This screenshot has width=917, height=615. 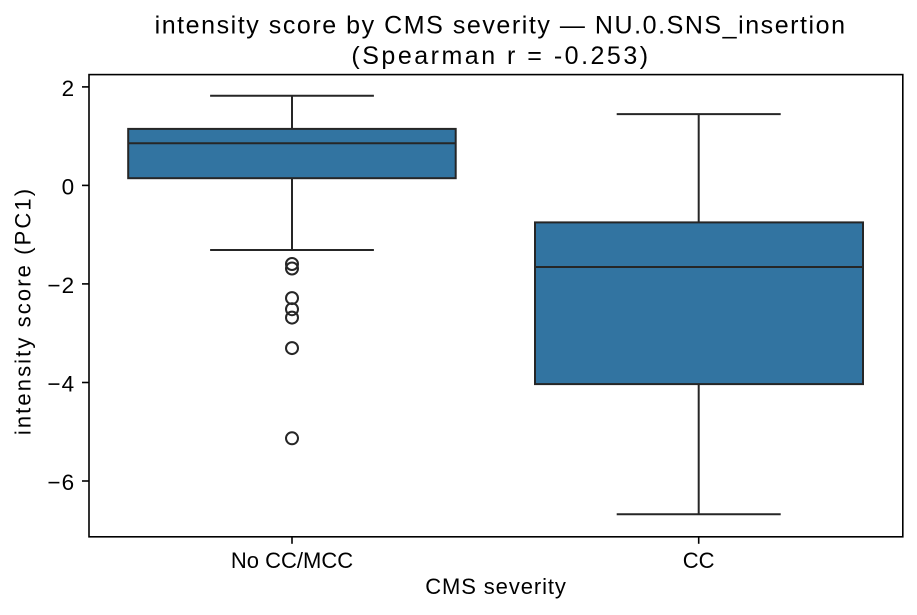 What do you see at coordinates (61, 482) in the screenshot?
I see `svg-text: −6` at bounding box center [61, 482].